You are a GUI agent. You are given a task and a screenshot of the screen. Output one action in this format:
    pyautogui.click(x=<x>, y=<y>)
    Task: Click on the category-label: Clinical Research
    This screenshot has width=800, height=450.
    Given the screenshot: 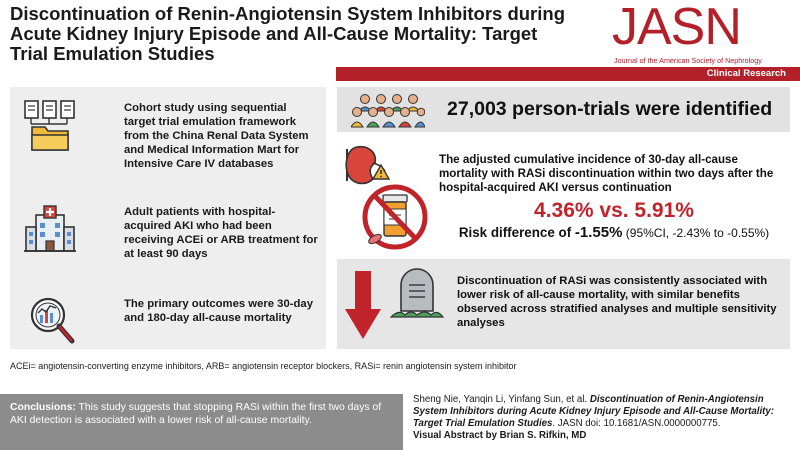 What is the action you would take?
    pyautogui.click(x=746, y=73)
    